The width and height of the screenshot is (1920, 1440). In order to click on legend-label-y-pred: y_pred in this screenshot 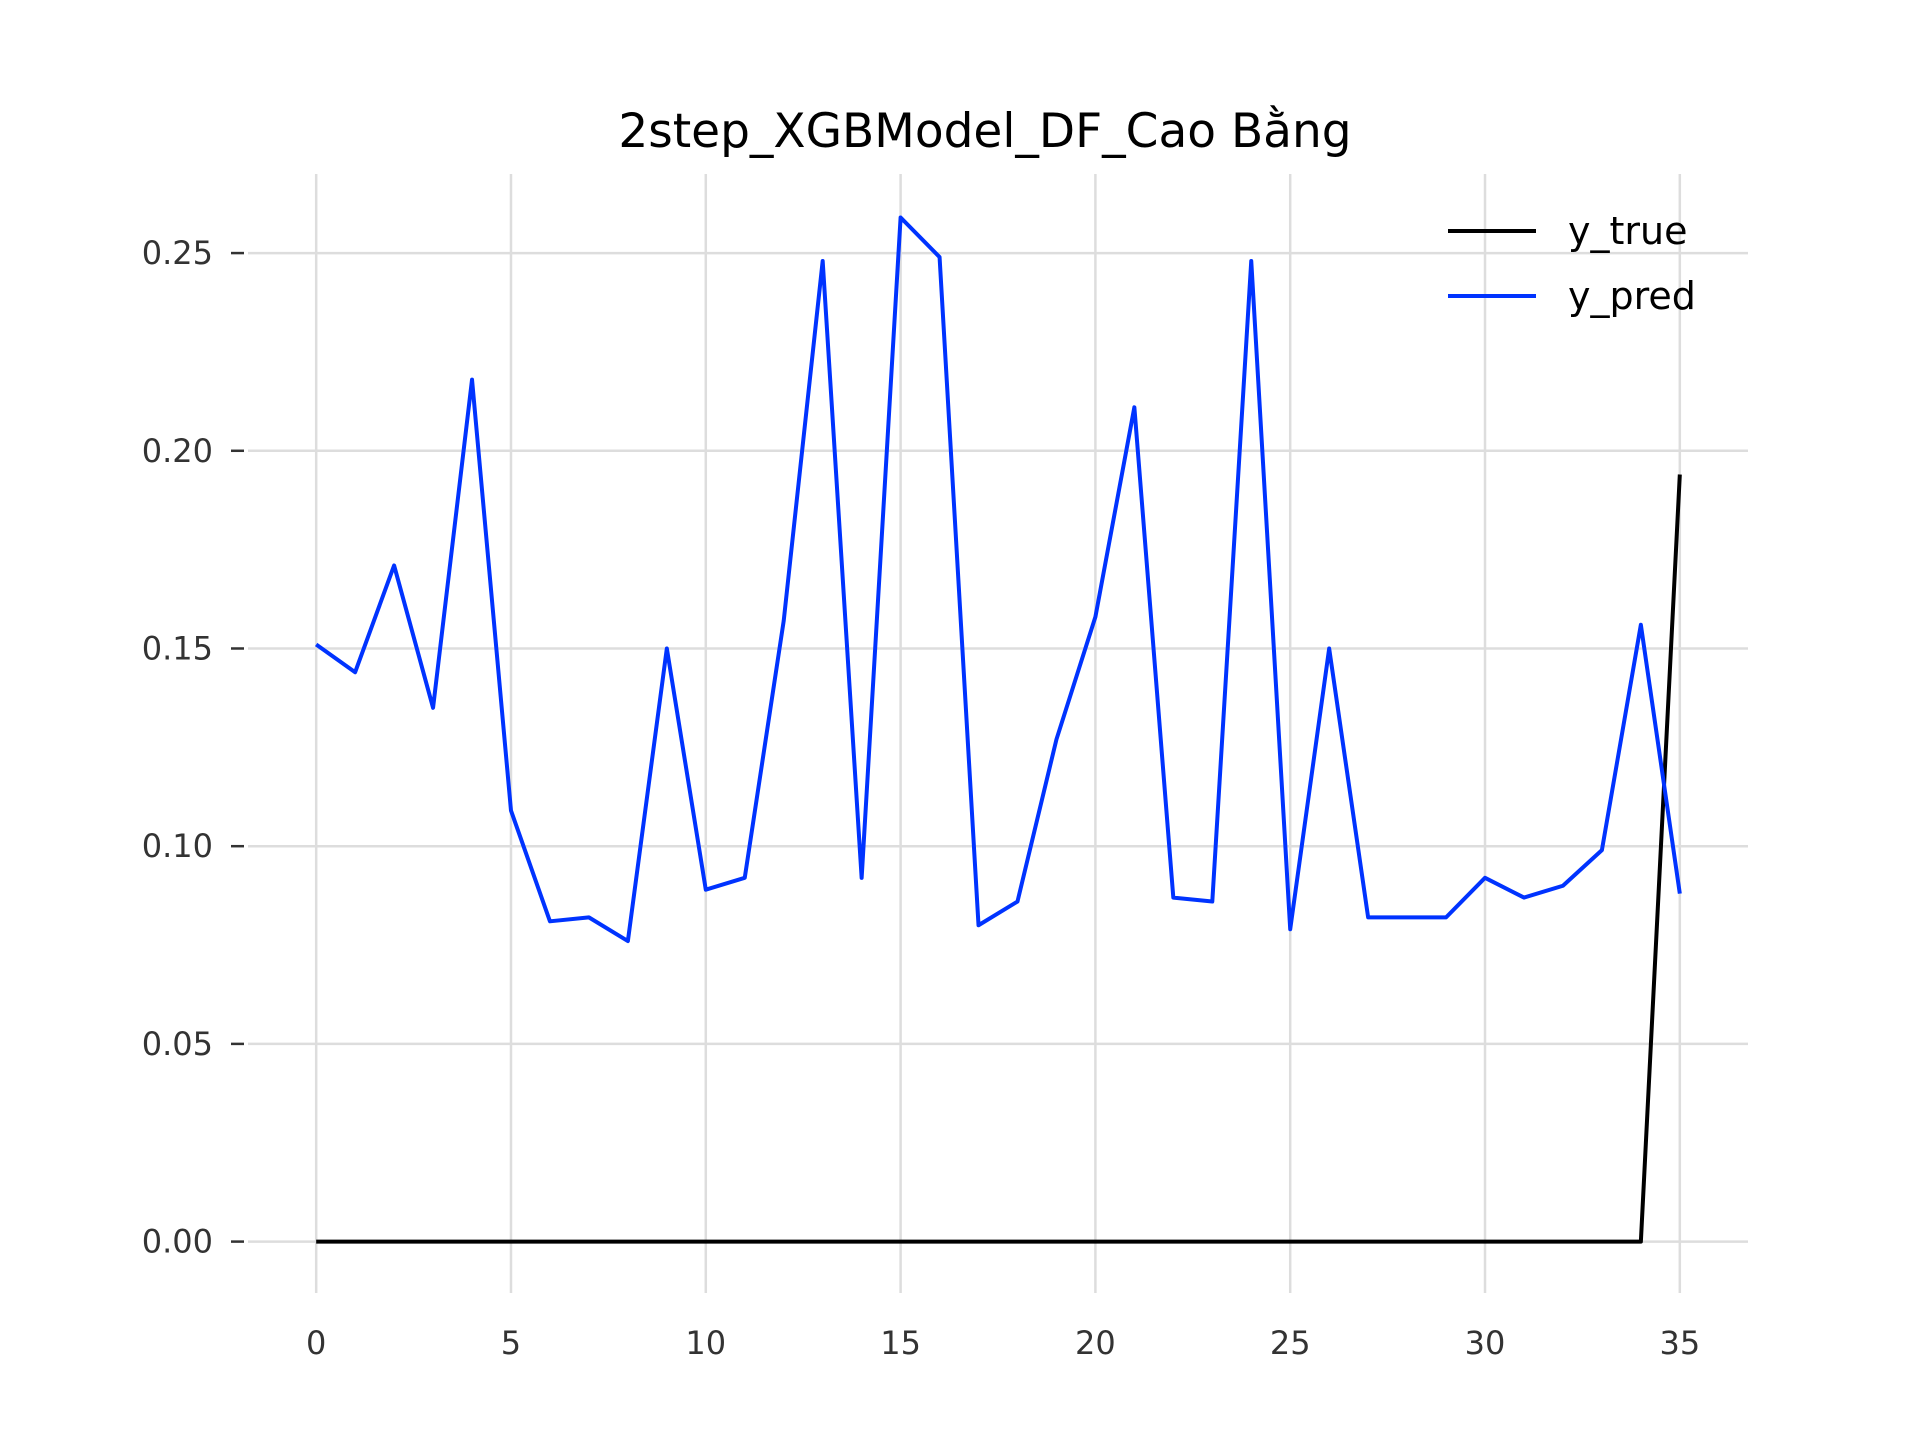, I will do `click(1632, 296)`.